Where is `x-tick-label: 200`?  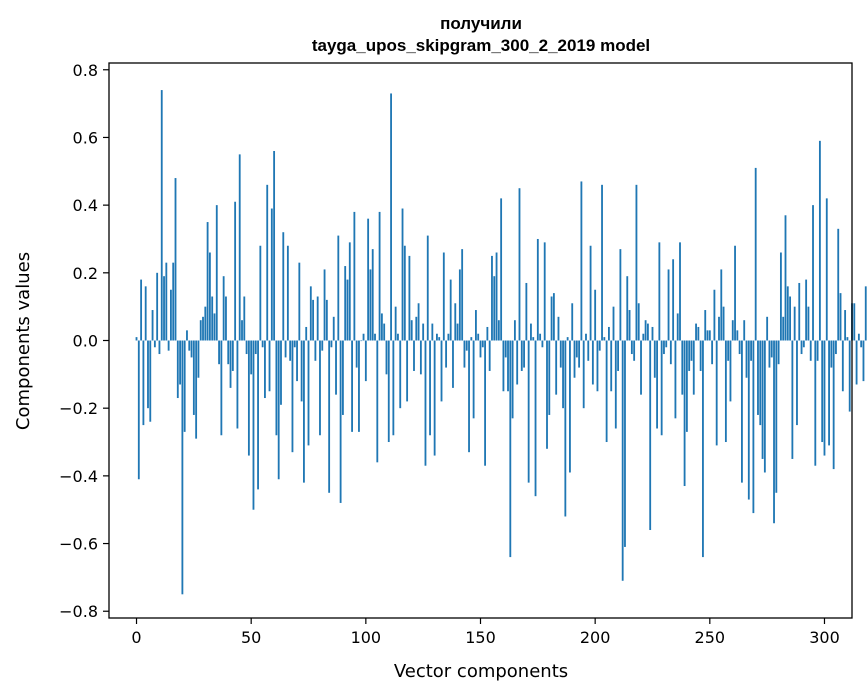 x-tick-label: 200 is located at coordinates (595, 637).